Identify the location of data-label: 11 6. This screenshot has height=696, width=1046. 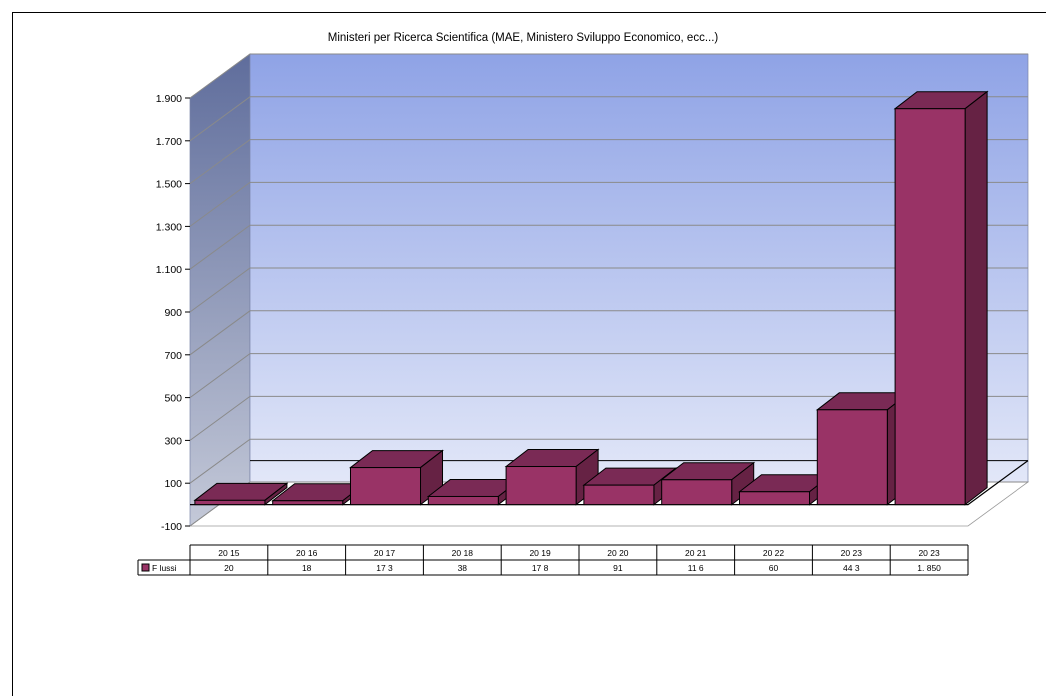
(696, 568).